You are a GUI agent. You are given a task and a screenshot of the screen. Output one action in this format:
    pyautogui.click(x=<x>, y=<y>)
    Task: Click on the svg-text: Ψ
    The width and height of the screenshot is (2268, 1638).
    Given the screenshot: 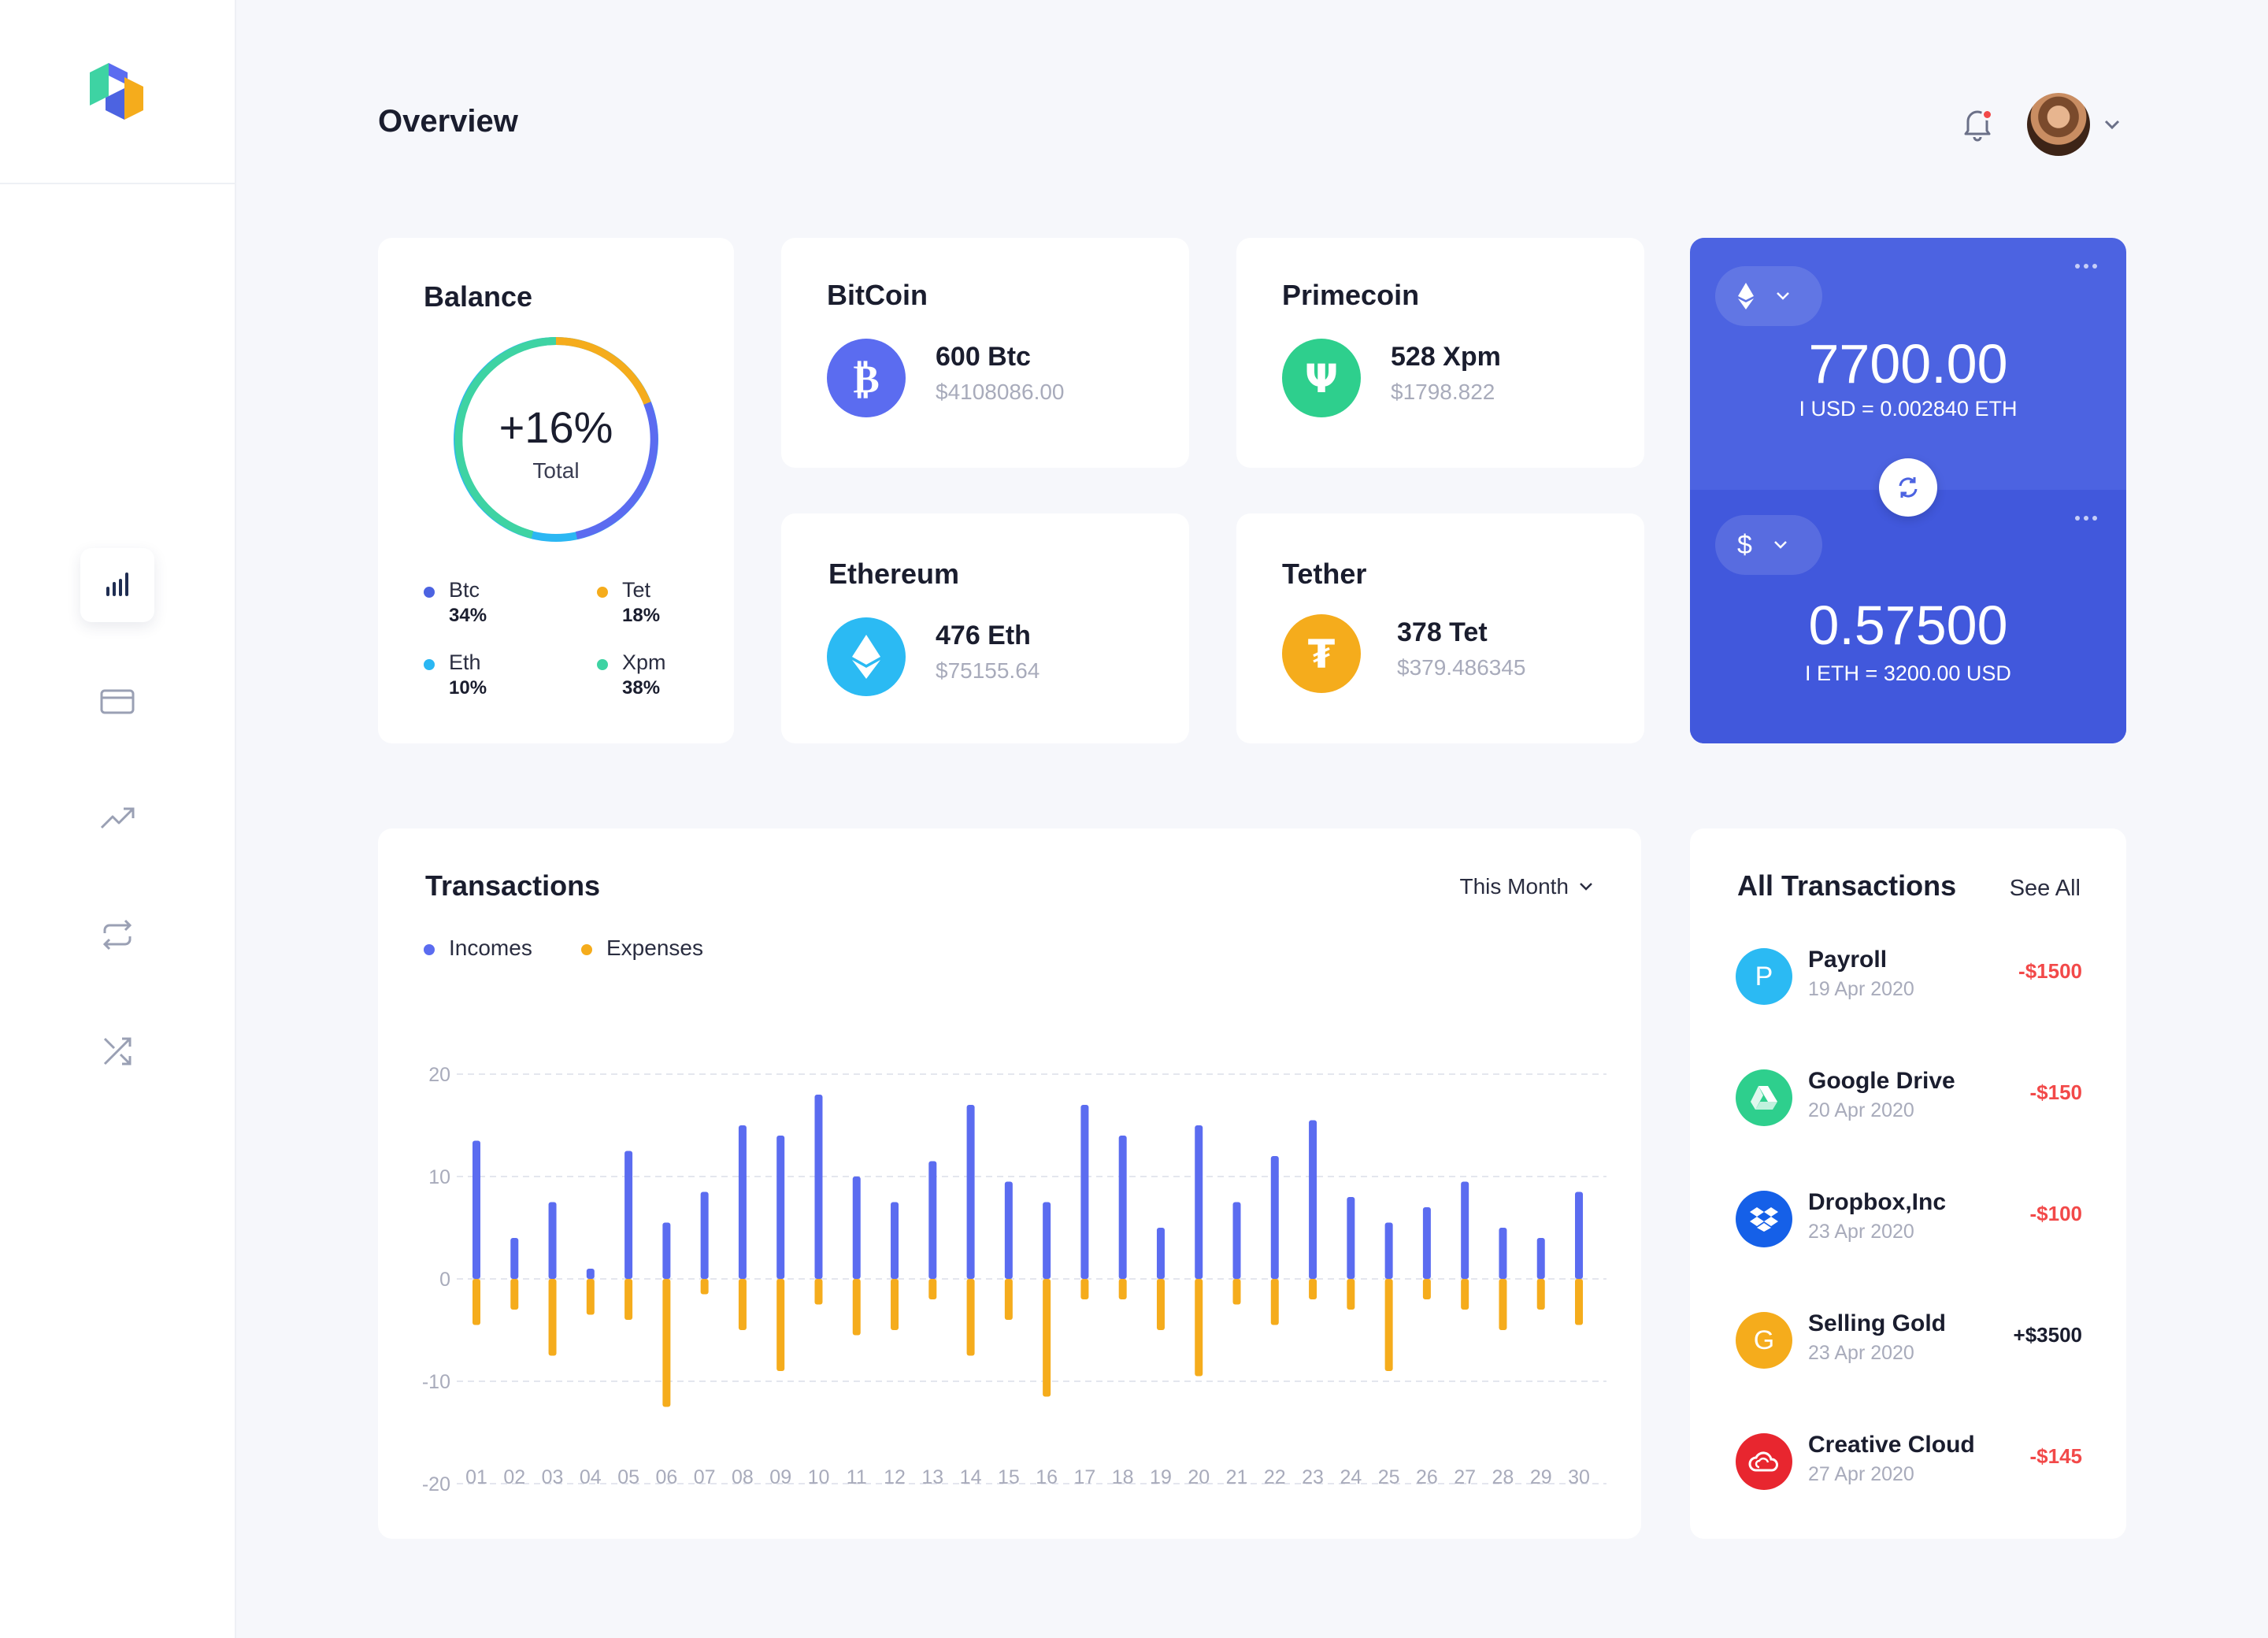 What is the action you would take?
    pyautogui.click(x=1321, y=379)
    